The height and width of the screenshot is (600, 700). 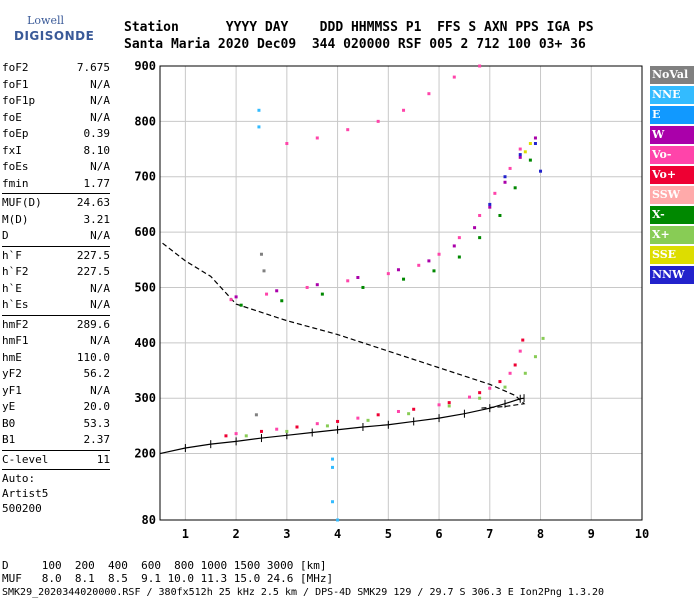 I want to click on o-trace-line, so click(x=342, y=426).